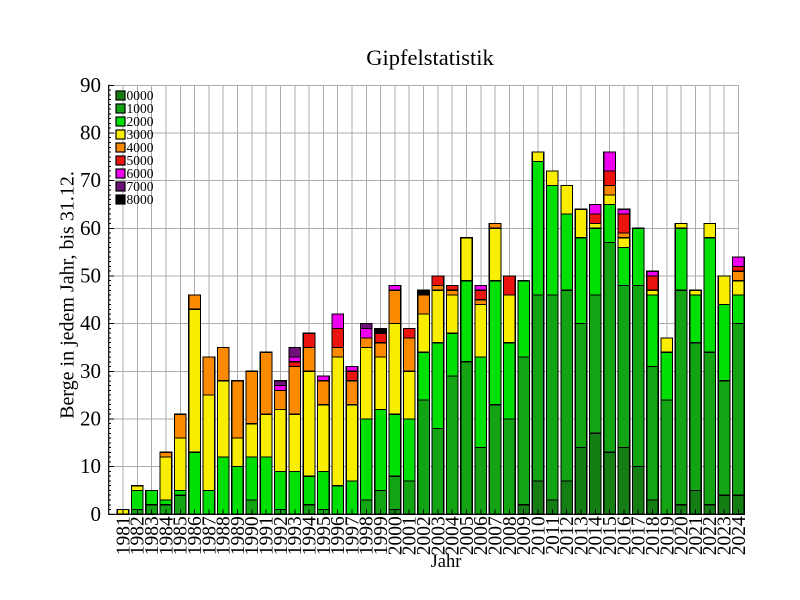 The width and height of the screenshot is (800, 600). I want to click on svg-text: 2014, so click(596, 535).